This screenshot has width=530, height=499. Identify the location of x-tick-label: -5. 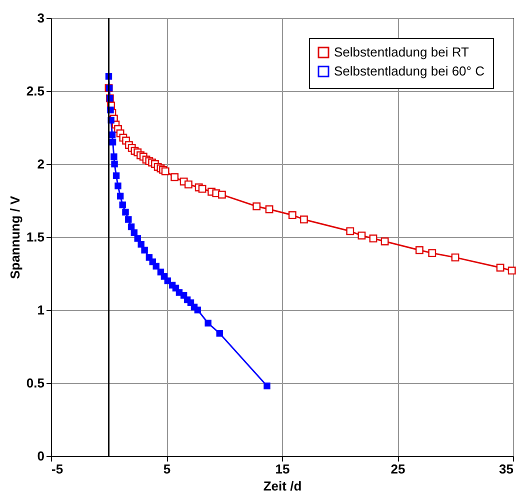
(58, 469).